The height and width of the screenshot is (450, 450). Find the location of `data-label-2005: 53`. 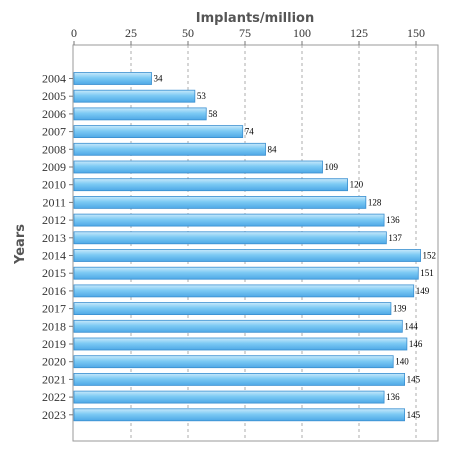

data-label-2005: 53 is located at coordinates (202, 96).